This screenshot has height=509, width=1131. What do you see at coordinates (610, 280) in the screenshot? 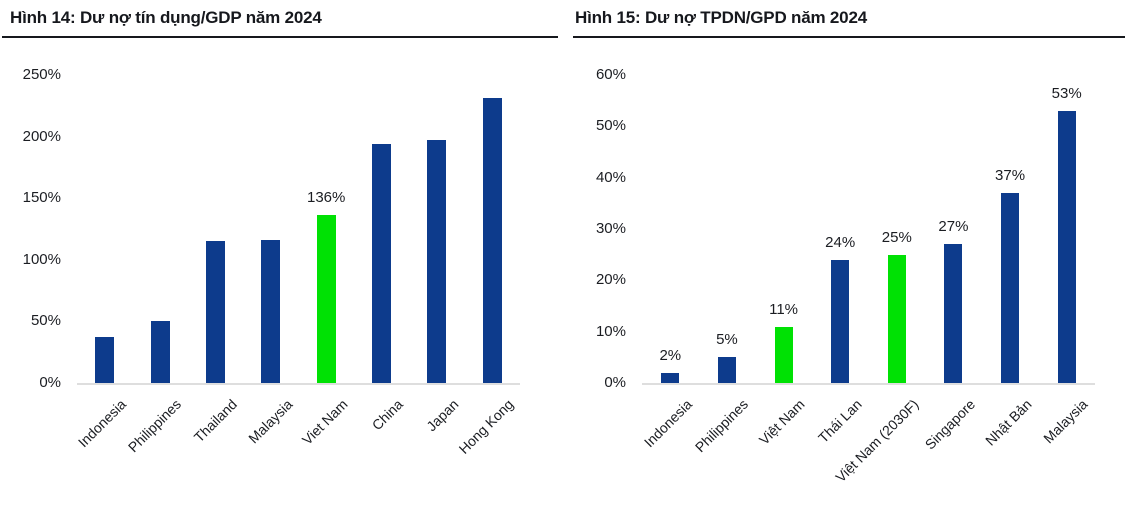
I see `y-tick-label-20: 20%` at bounding box center [610, 280].